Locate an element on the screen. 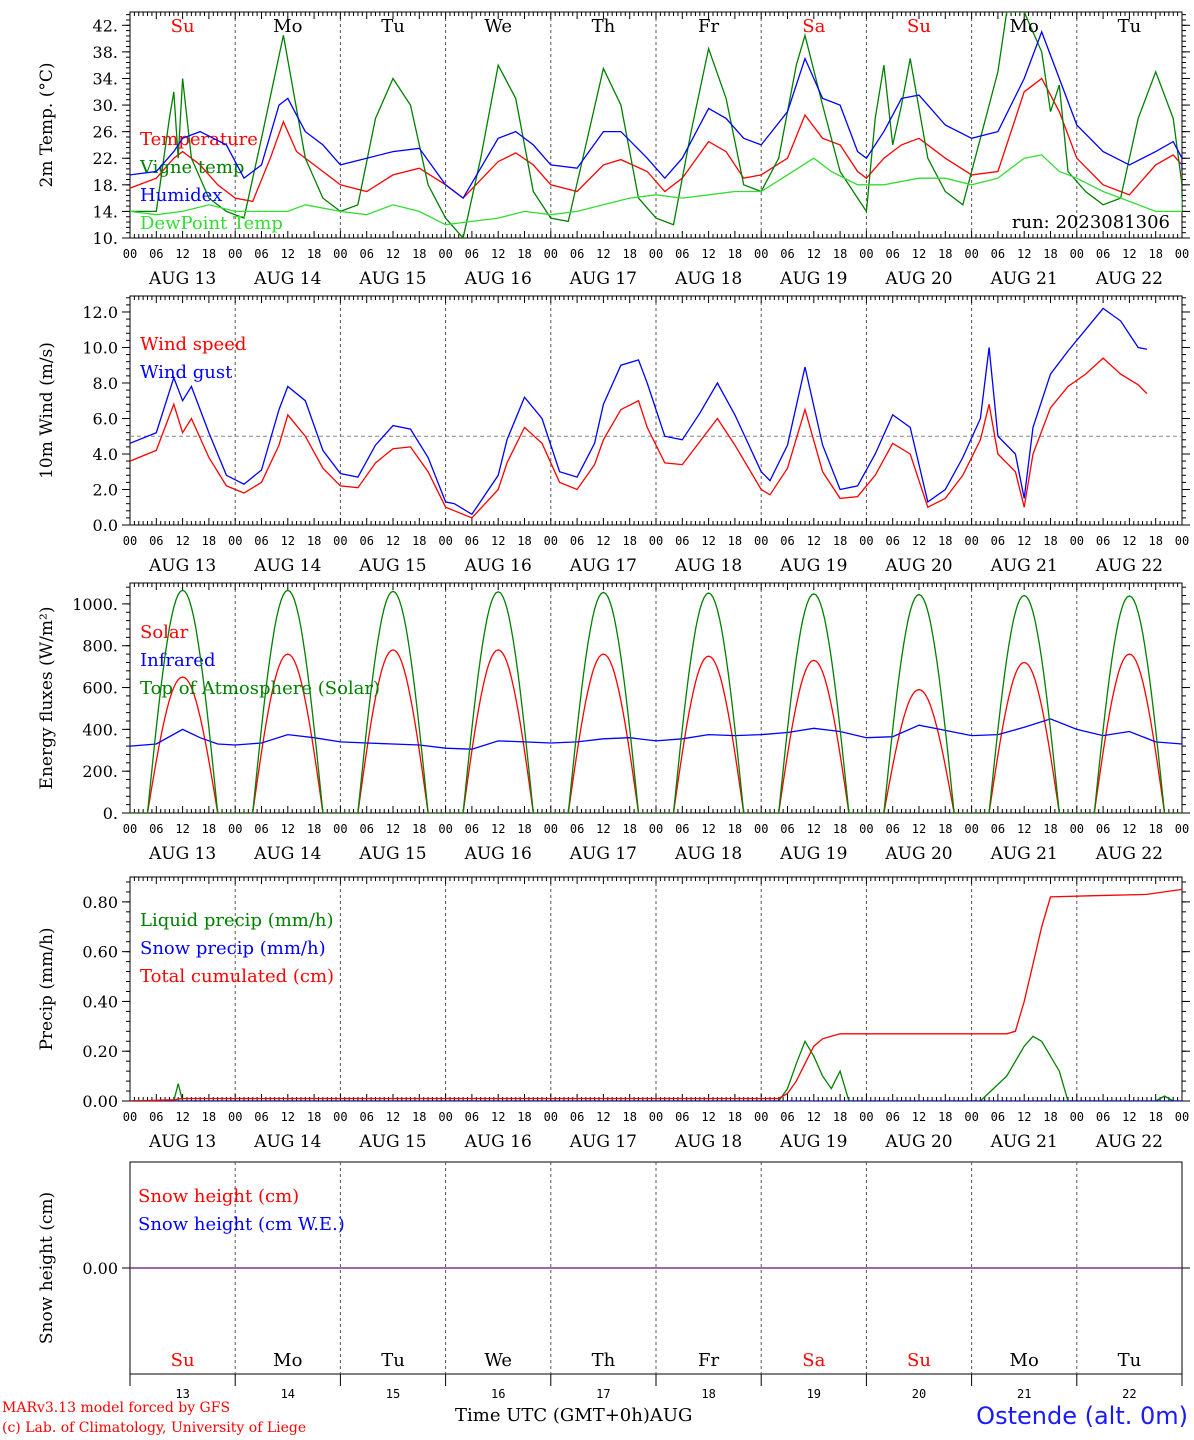  x-date-label: AUG 19 is located at coordinates (813, 566).